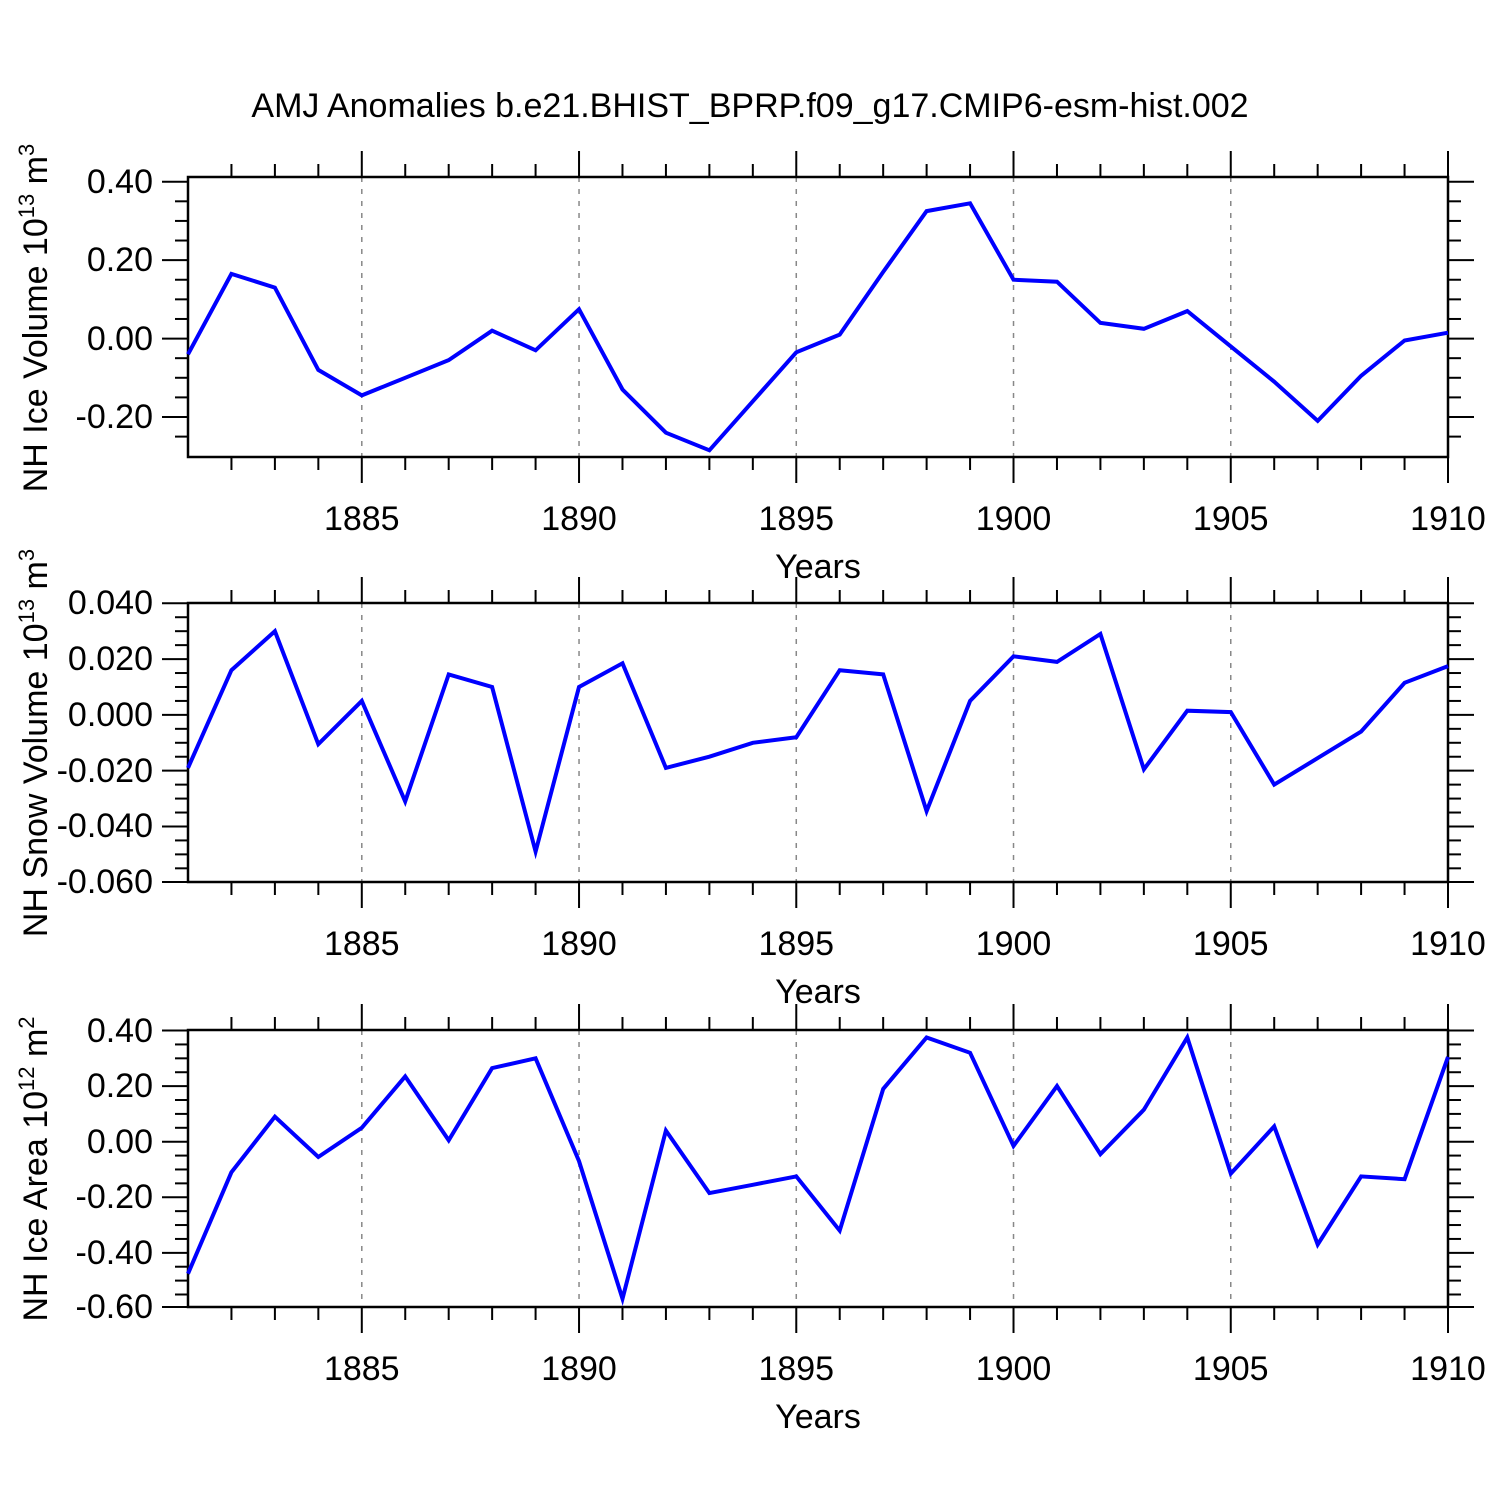 The image size is (1500, 1500). What do you see at coordinates (36, 1206) in the screenshot?
I see `y-axis-label-text: NH Ice Area 10` at bounding box center [36, 1206].